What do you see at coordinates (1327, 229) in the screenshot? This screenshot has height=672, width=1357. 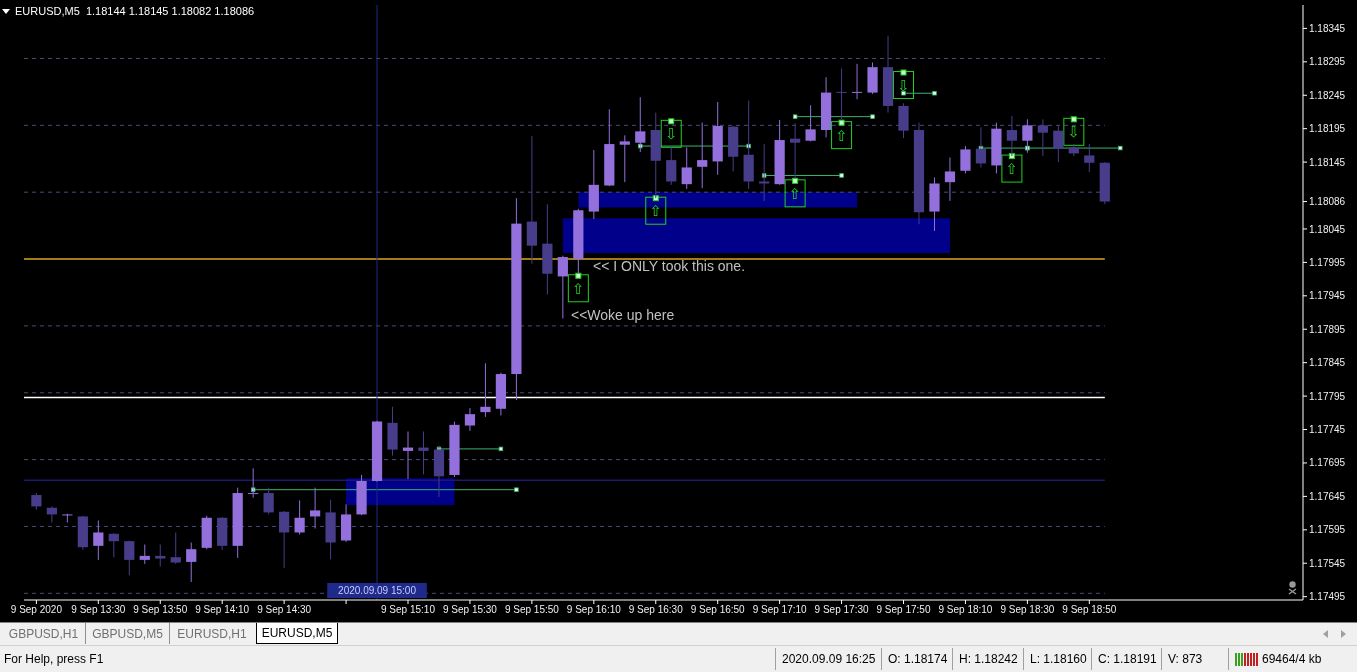 I see `y-tick-label: 1.18045` at bounding box center [1327, 229].